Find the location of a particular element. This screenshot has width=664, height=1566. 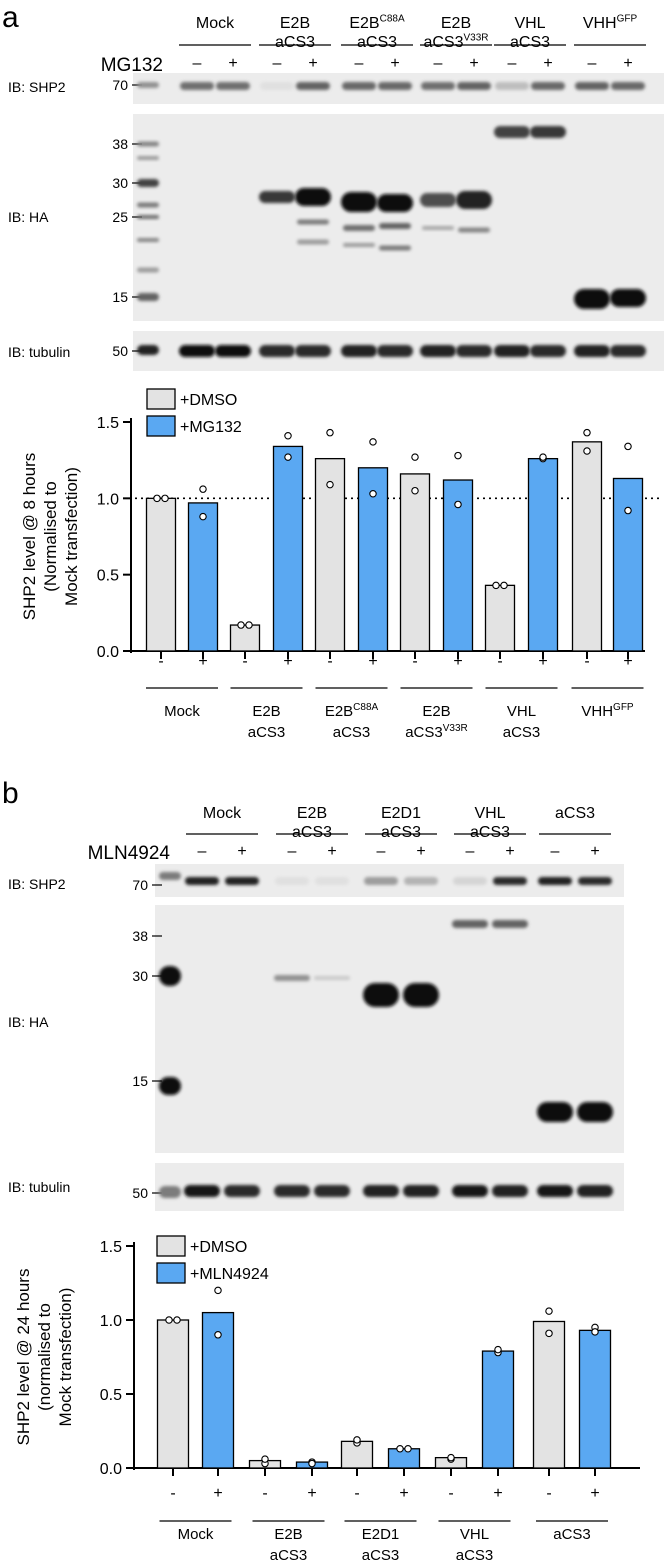

y-tick-label: 1.0 is located at coordinates (111, 1321).